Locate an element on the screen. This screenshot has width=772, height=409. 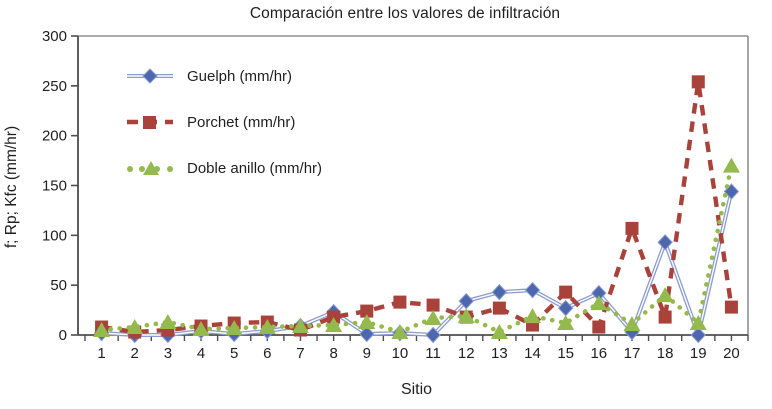
legend-item-doble-anillo: Doble anillo (mm/hr) is located at coordinates (224, 168).